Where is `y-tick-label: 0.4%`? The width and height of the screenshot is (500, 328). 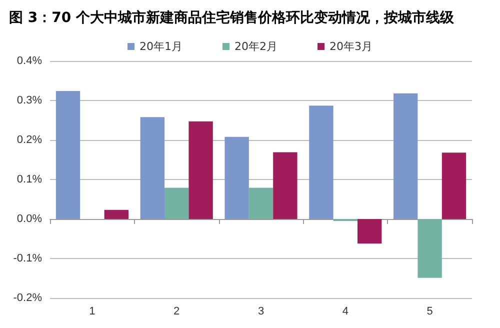 y-tick-label: 0.4% is located at coordinates (29, 61).